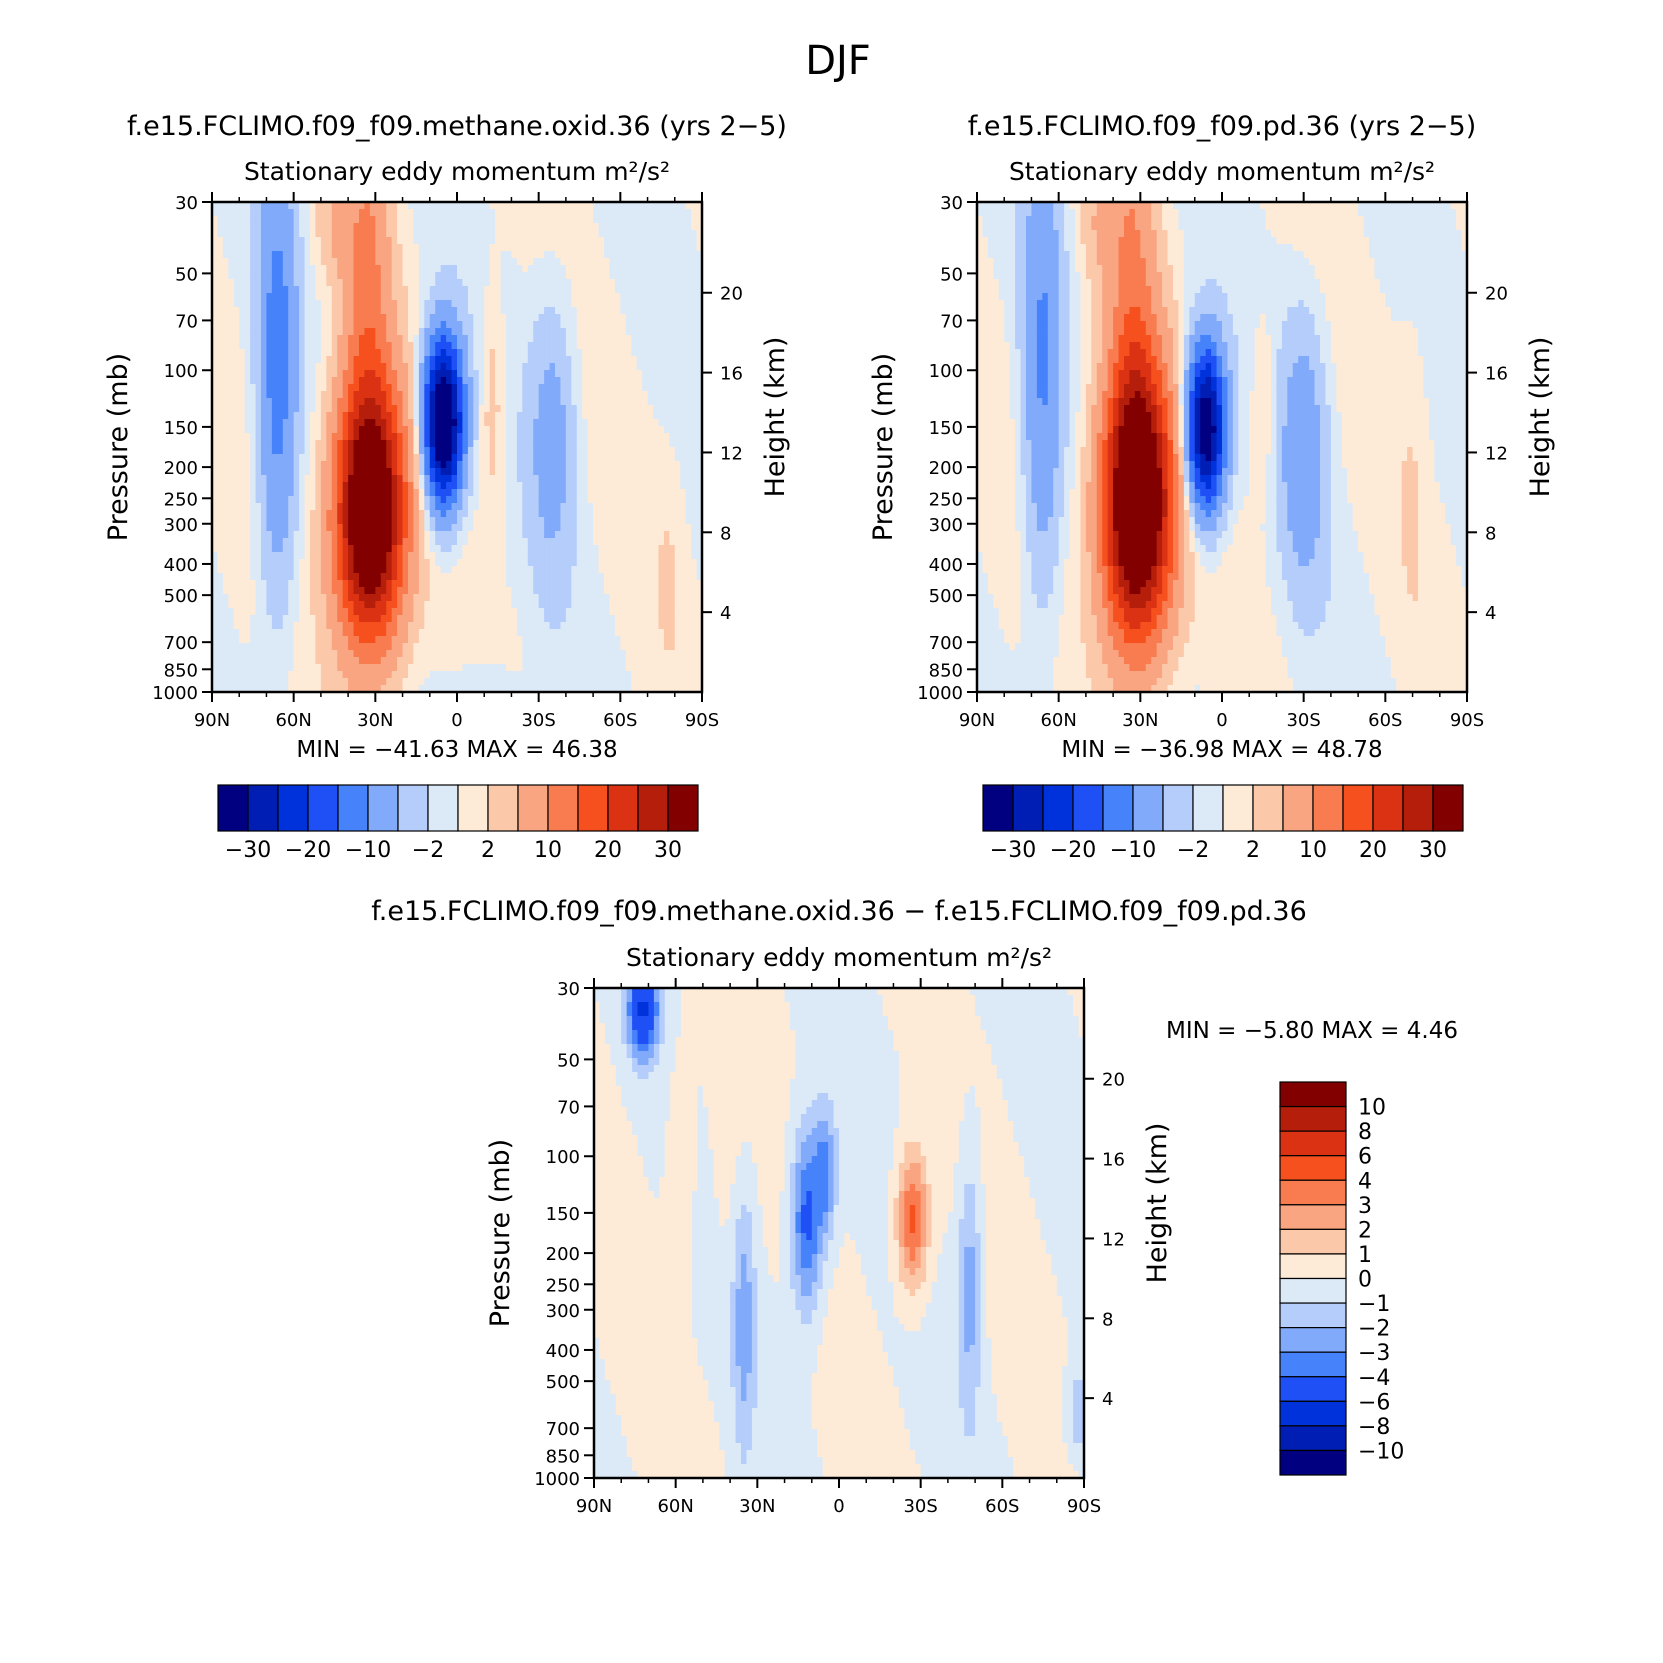  I want to click on panel1-ylabel: Pressure (mb), so click(118, 447).